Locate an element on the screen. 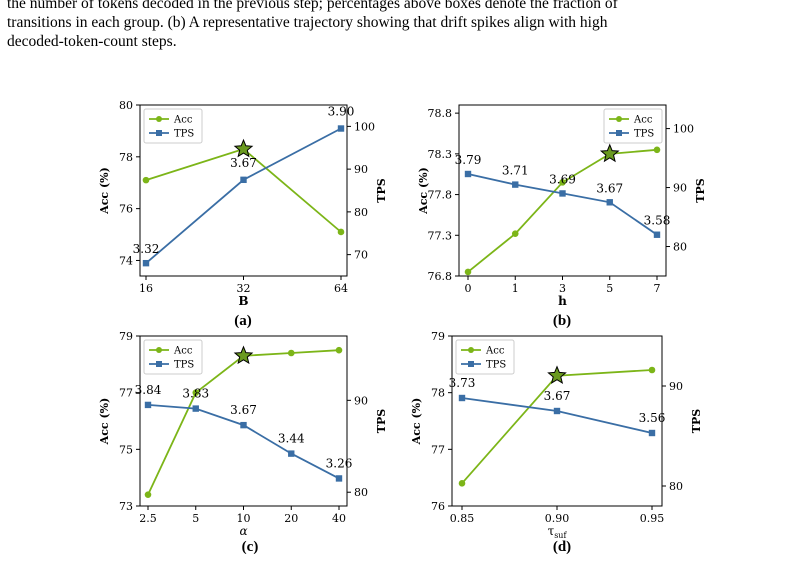  x-axis-label-subscript: suf is located at coordinates (560, 535).